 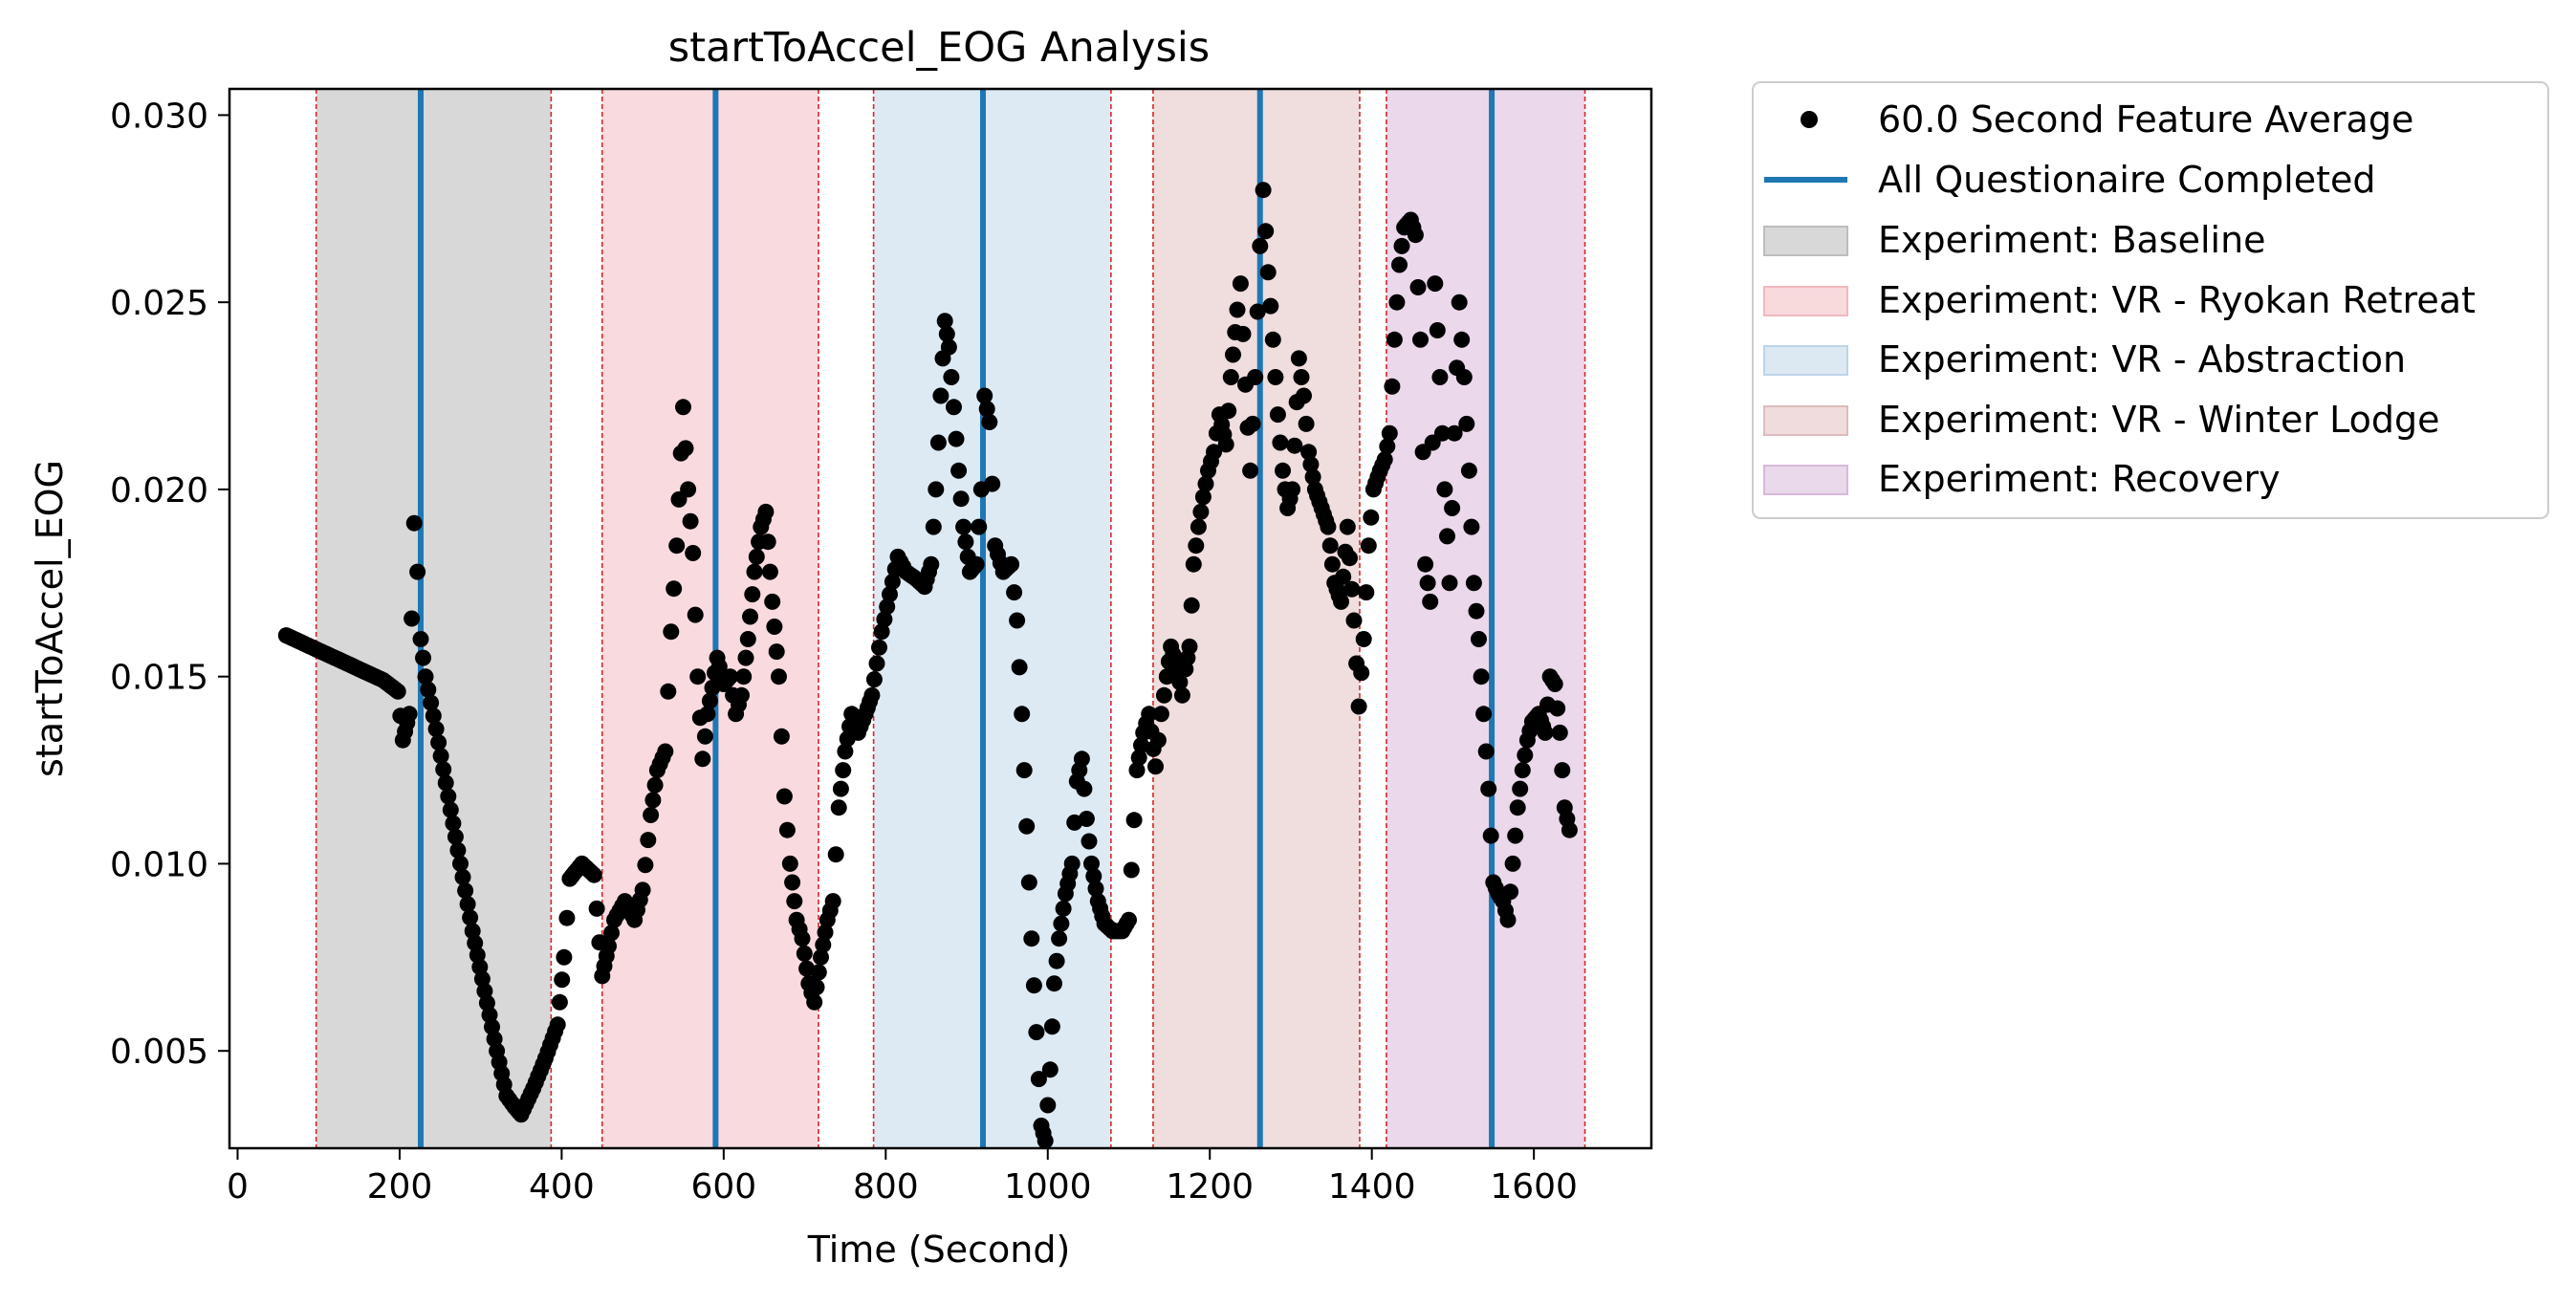 What do you see at coordinates (1805, 420) in the screenshot?
I see `legend-patch-winter-lodge` at bounding box center [1805, 420].